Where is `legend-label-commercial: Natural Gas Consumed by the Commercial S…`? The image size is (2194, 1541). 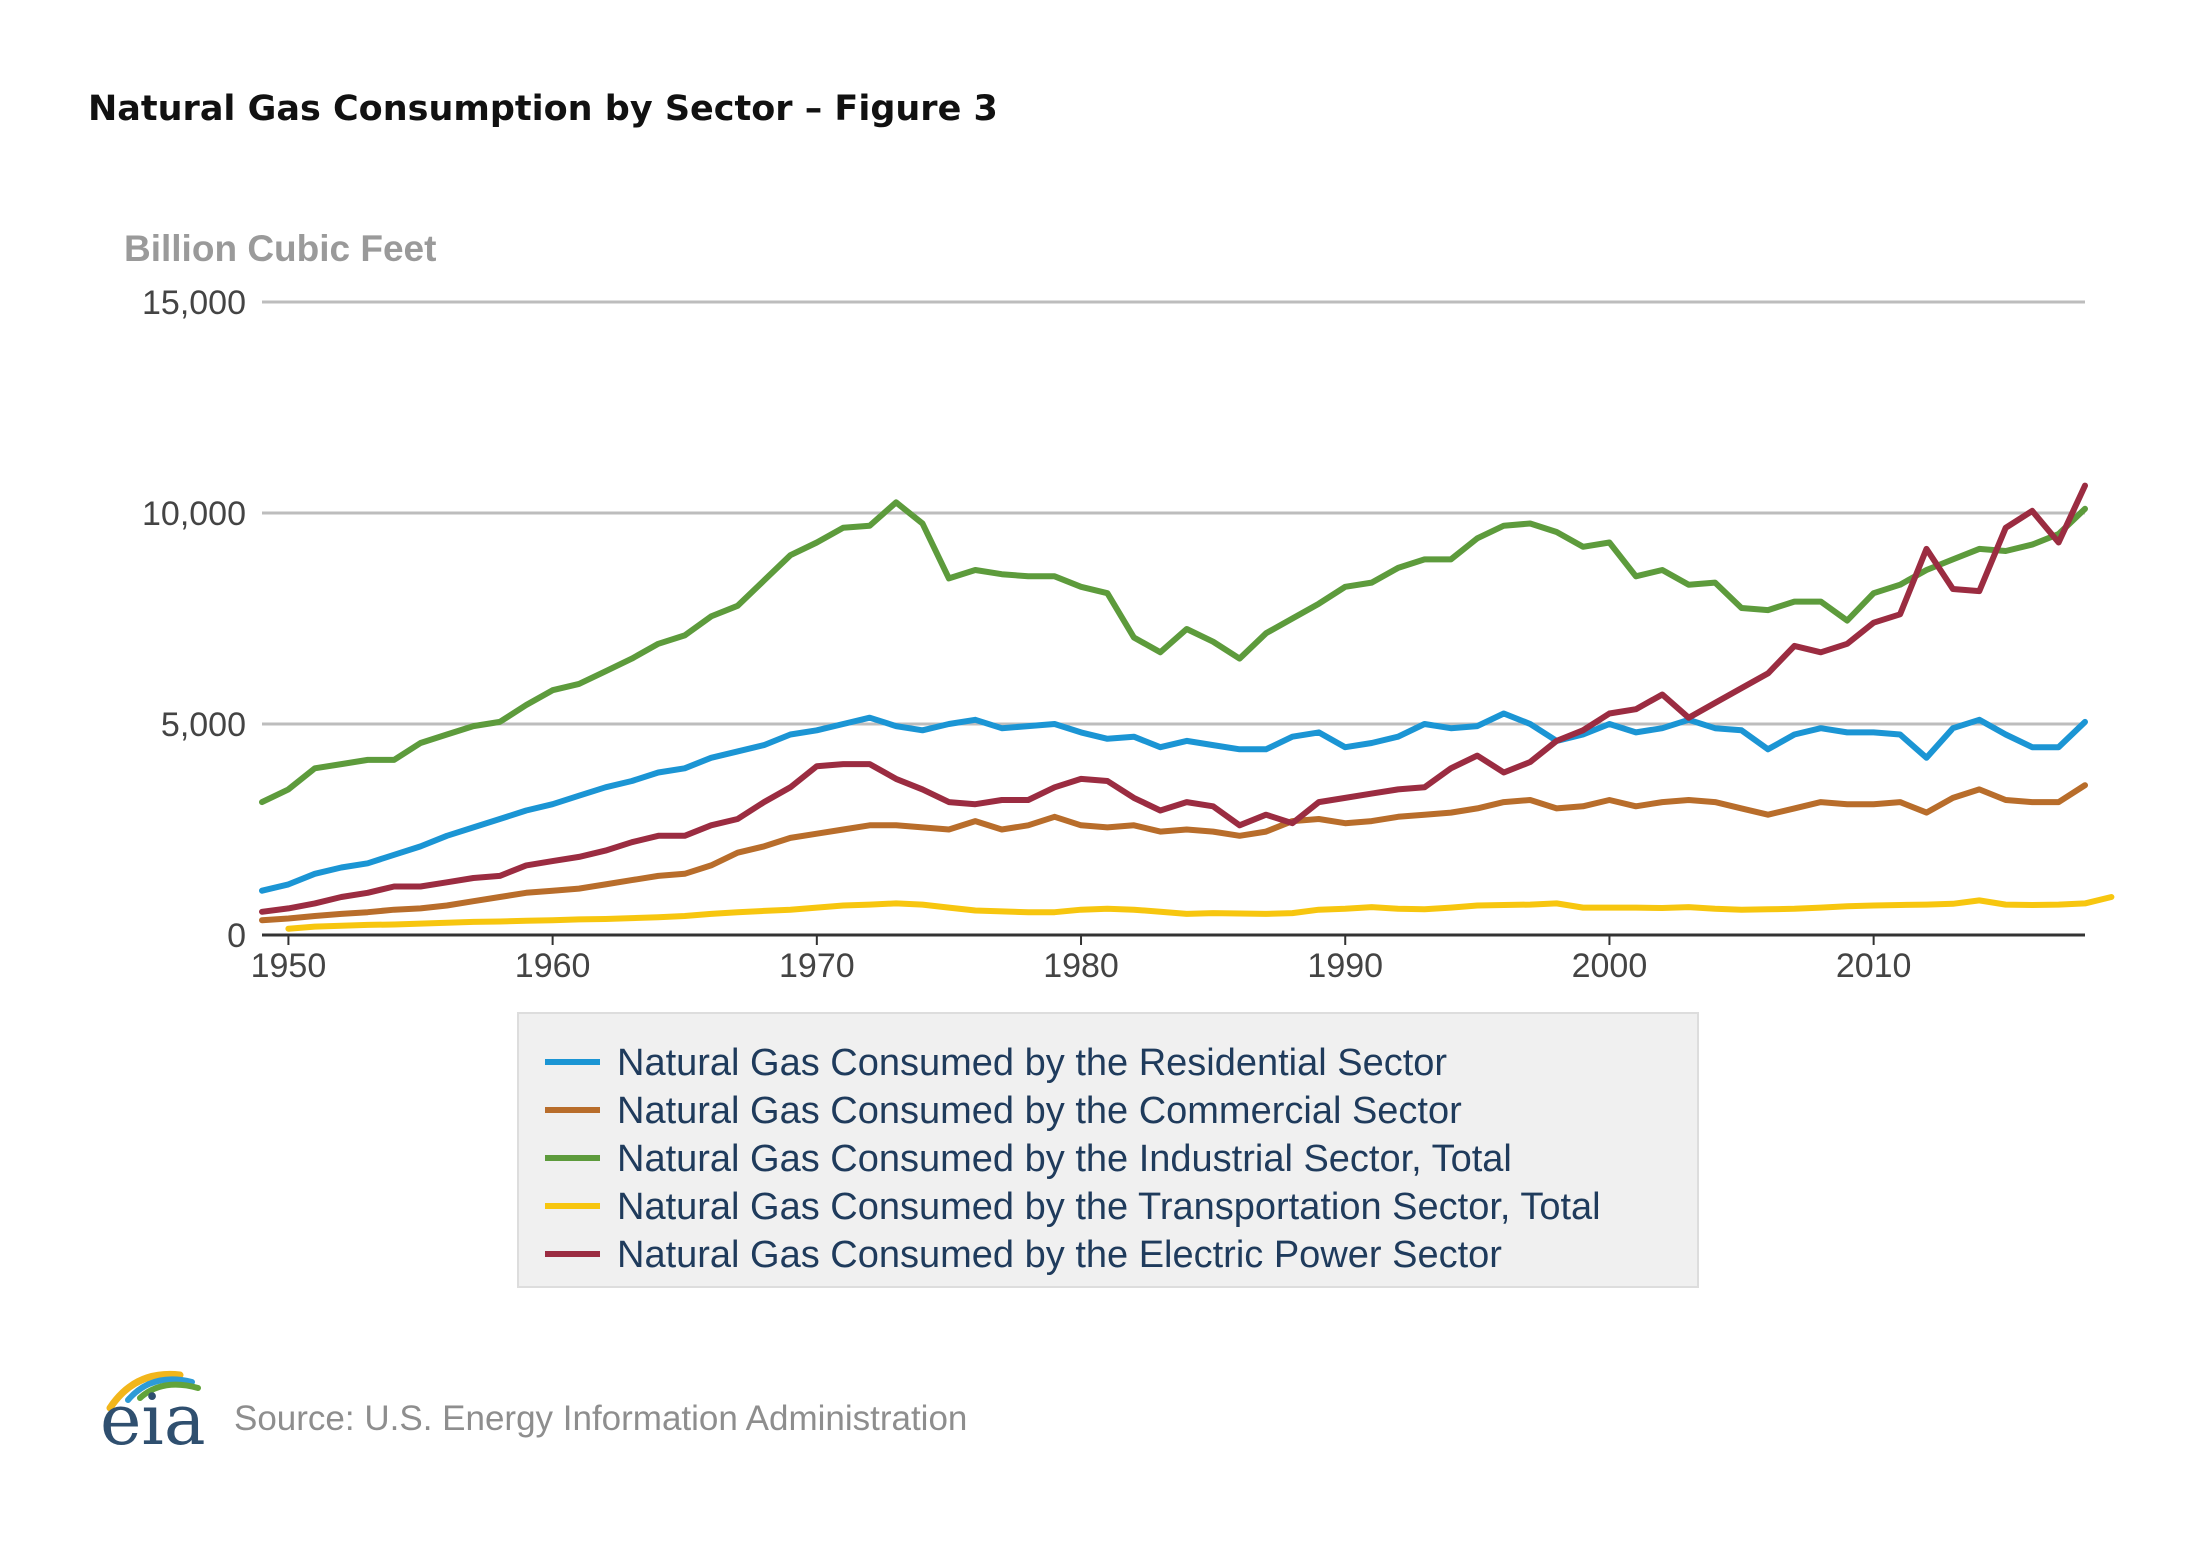 legend-label-commercial: Natural Gas Consumed by the Commercial S… is located at coordinates (1039, 1111).